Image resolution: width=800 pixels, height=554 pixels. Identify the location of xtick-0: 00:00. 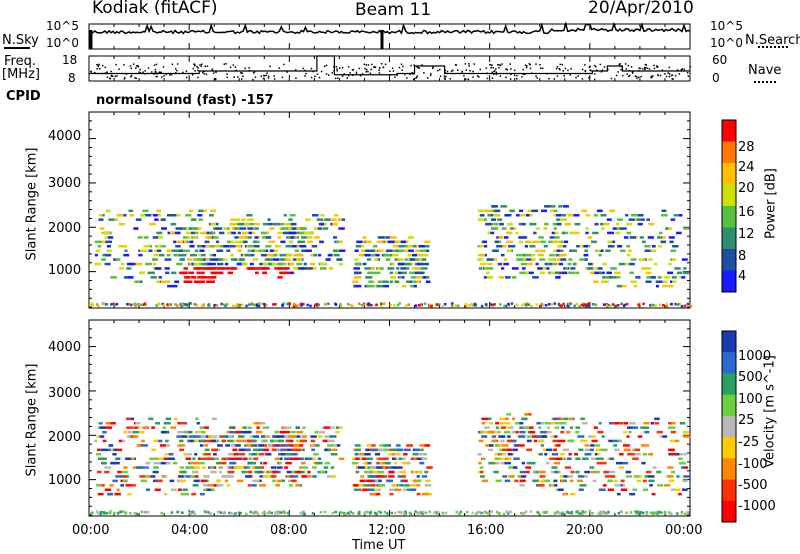
(91, 530).